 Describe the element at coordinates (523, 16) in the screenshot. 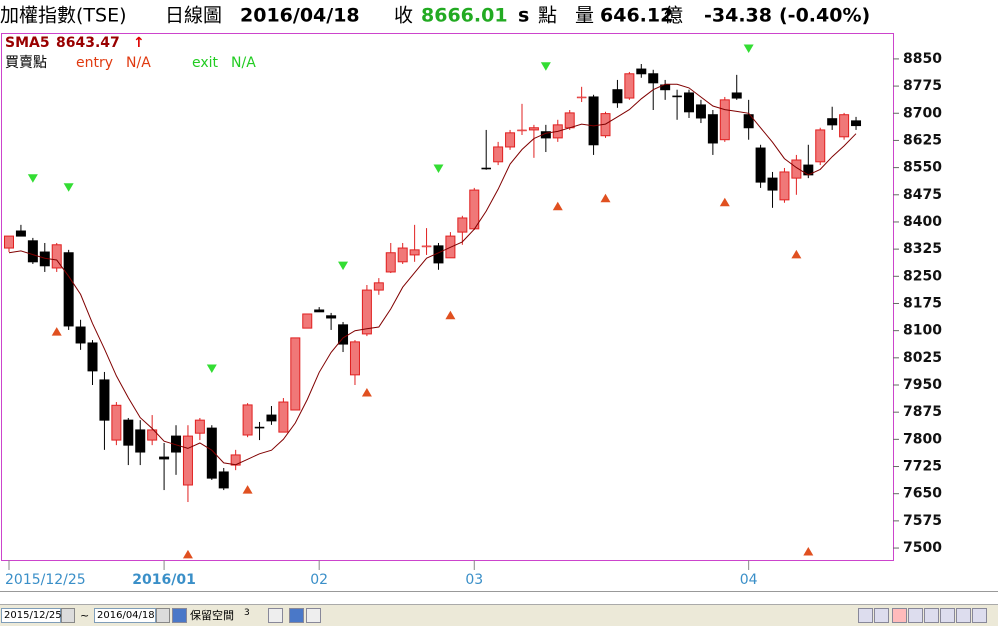

I see `close-suffix: s` at that location.